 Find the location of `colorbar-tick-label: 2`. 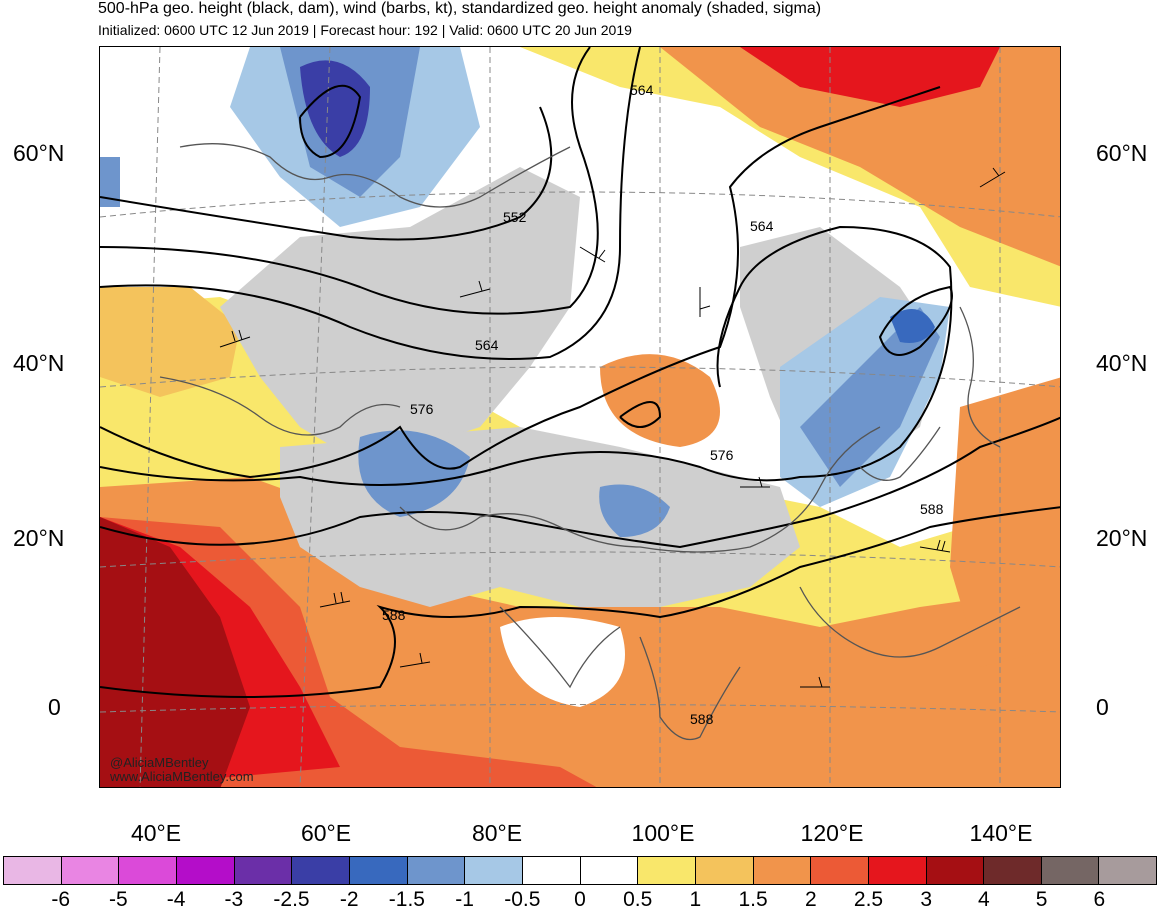

colorbar-tick-label: 2 is located at coordinates (810, 899).